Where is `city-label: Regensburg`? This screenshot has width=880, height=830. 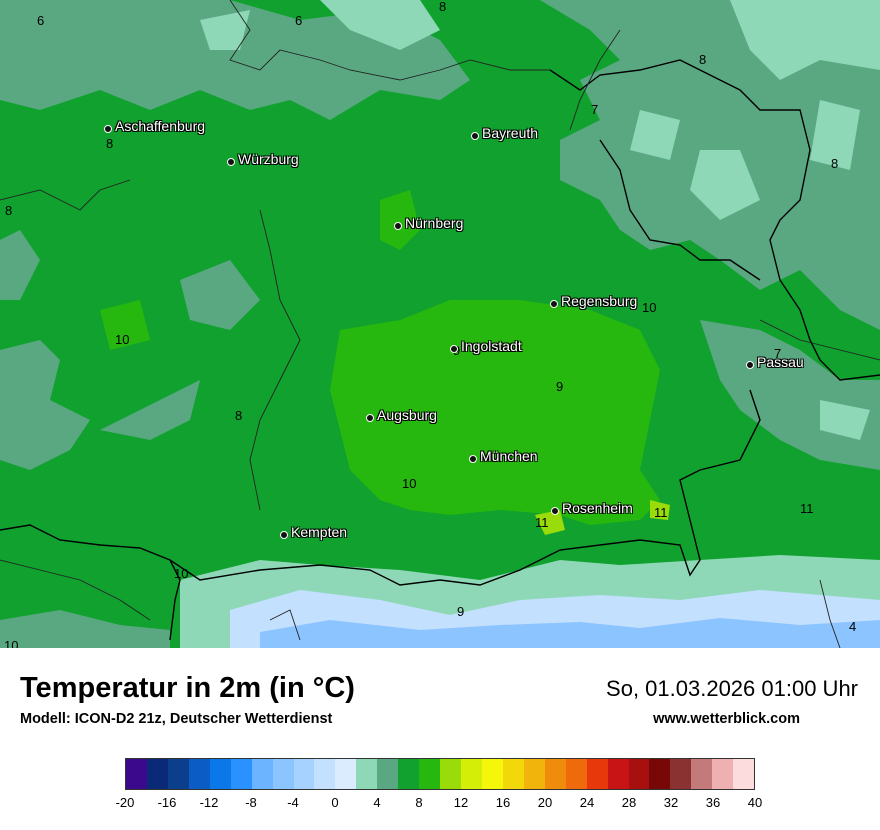
city-label: Regensburg is located at coordinates (599, 301).